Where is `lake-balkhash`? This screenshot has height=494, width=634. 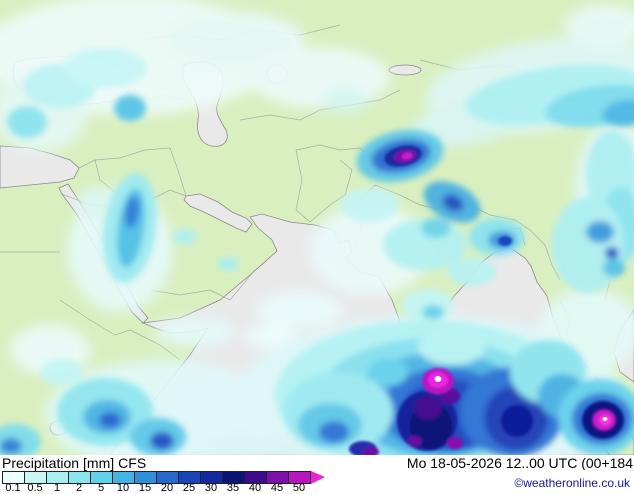 lake-balkhash is located at coordinates (405, 70).